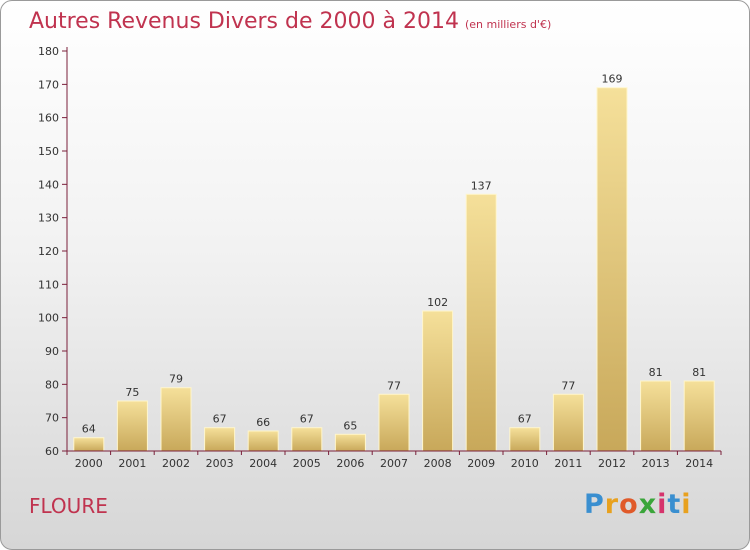 This screenshot has width=750, height=550. I want to click on y-tick-label-130: 130, so click(48, 218).